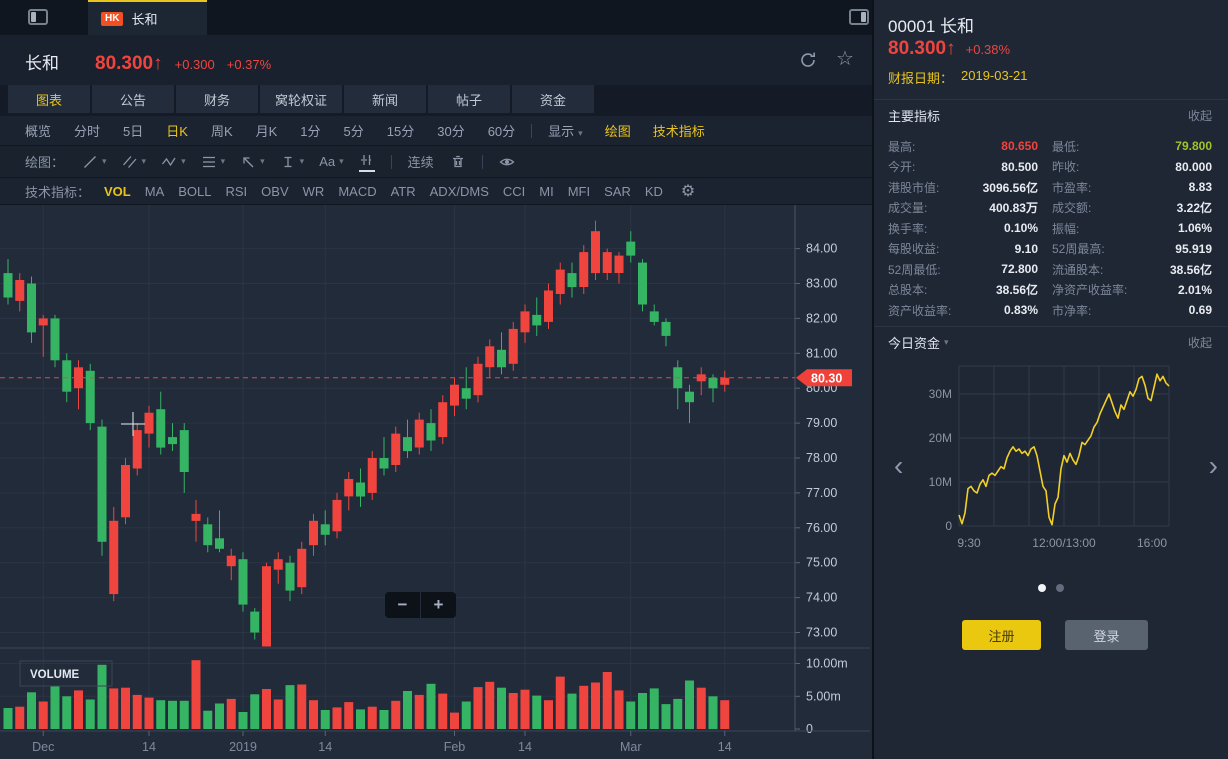 The height and width of the screenshot is (759, 1228). What do you see at coordinates (458, 162) in the screenshot?
I see `trash-icon` at bounding box center [458, 162].